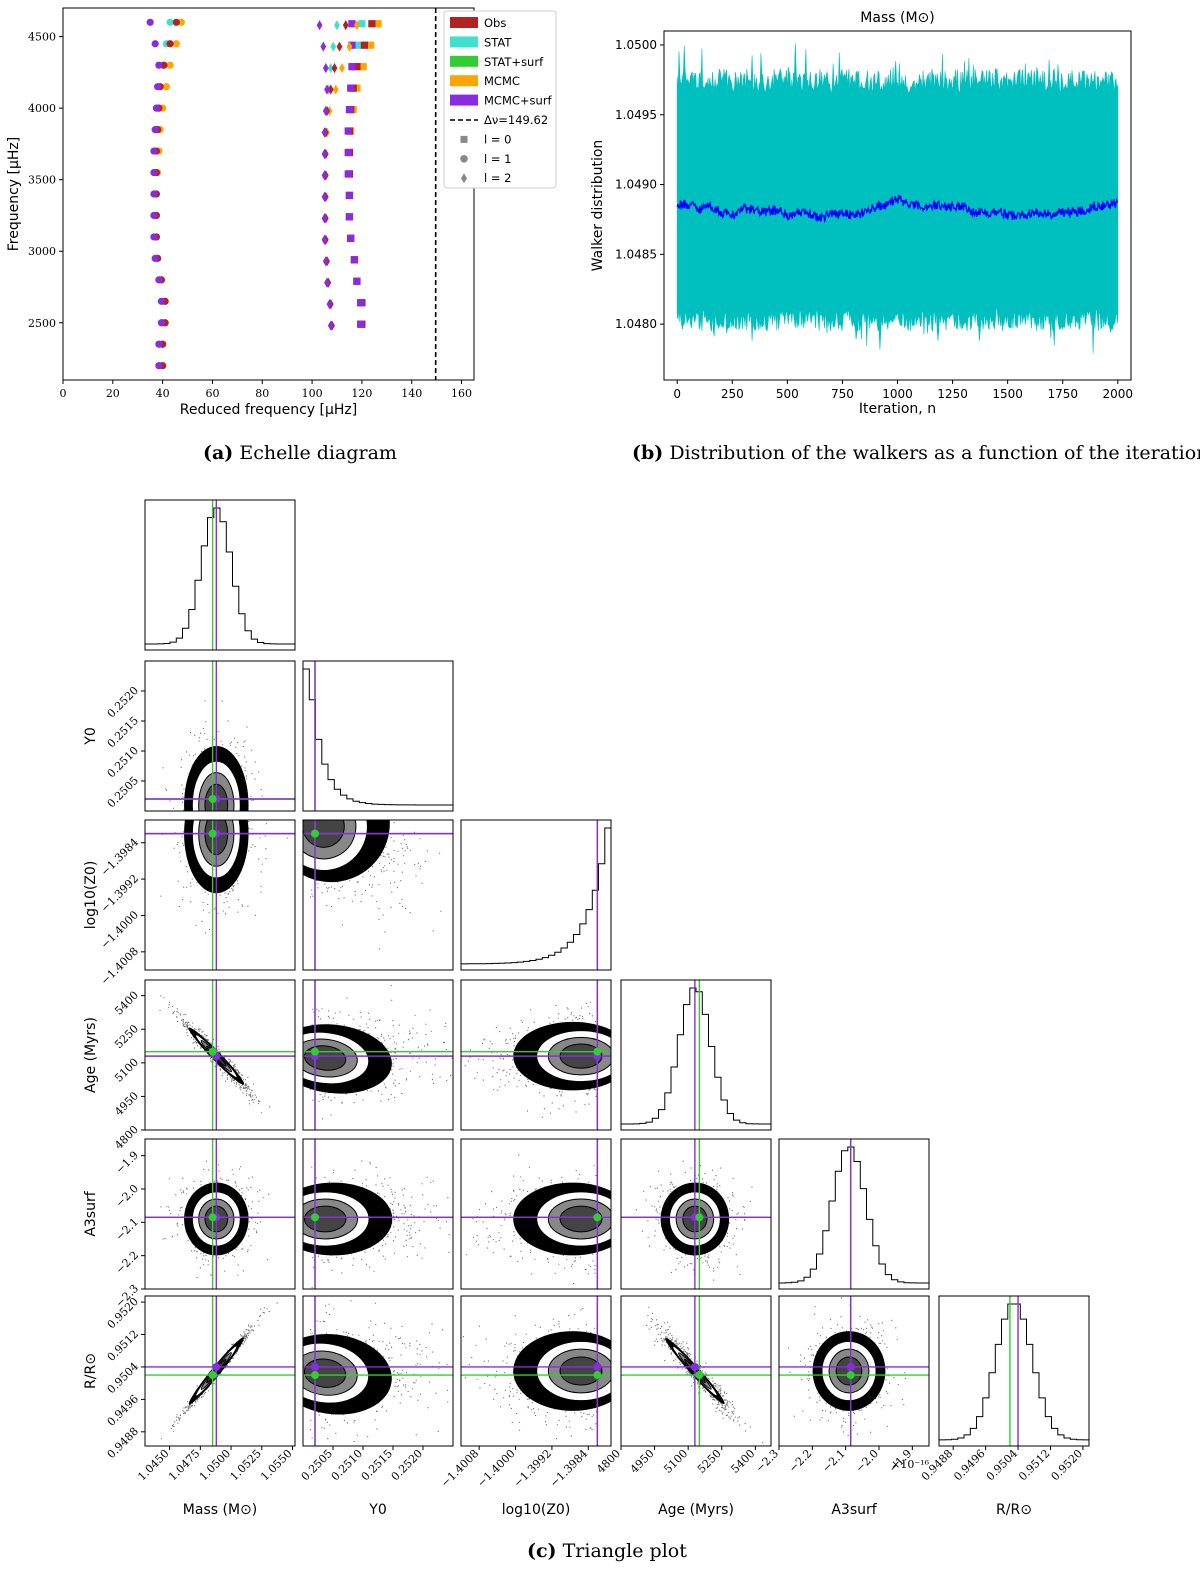 The image size is (1200, 1577). Describe the element at coordinates (636, 324) in the screenshot. I see `walker-ytick-label: 1.0480` at that location.